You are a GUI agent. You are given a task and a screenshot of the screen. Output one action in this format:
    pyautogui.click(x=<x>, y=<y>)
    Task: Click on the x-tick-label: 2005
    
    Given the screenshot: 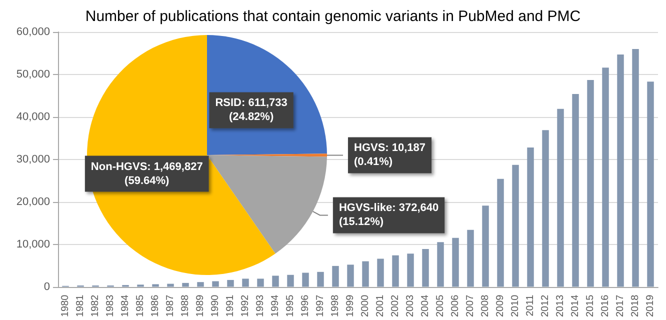 What is the action you would take?
    pyautogui.click(x=440, y=306)
    